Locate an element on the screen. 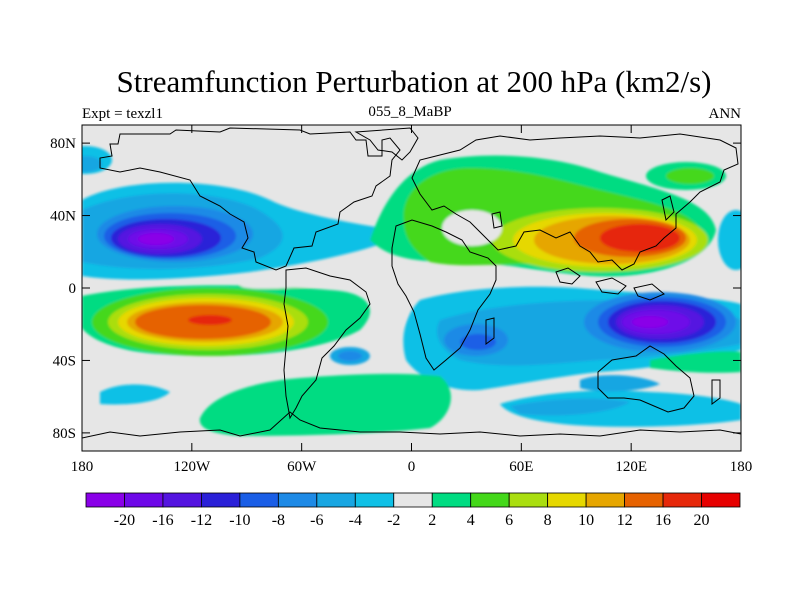 The width and height of the screenshot is (800, 600). low-aus-l7 is located at coordinates (650, 322).